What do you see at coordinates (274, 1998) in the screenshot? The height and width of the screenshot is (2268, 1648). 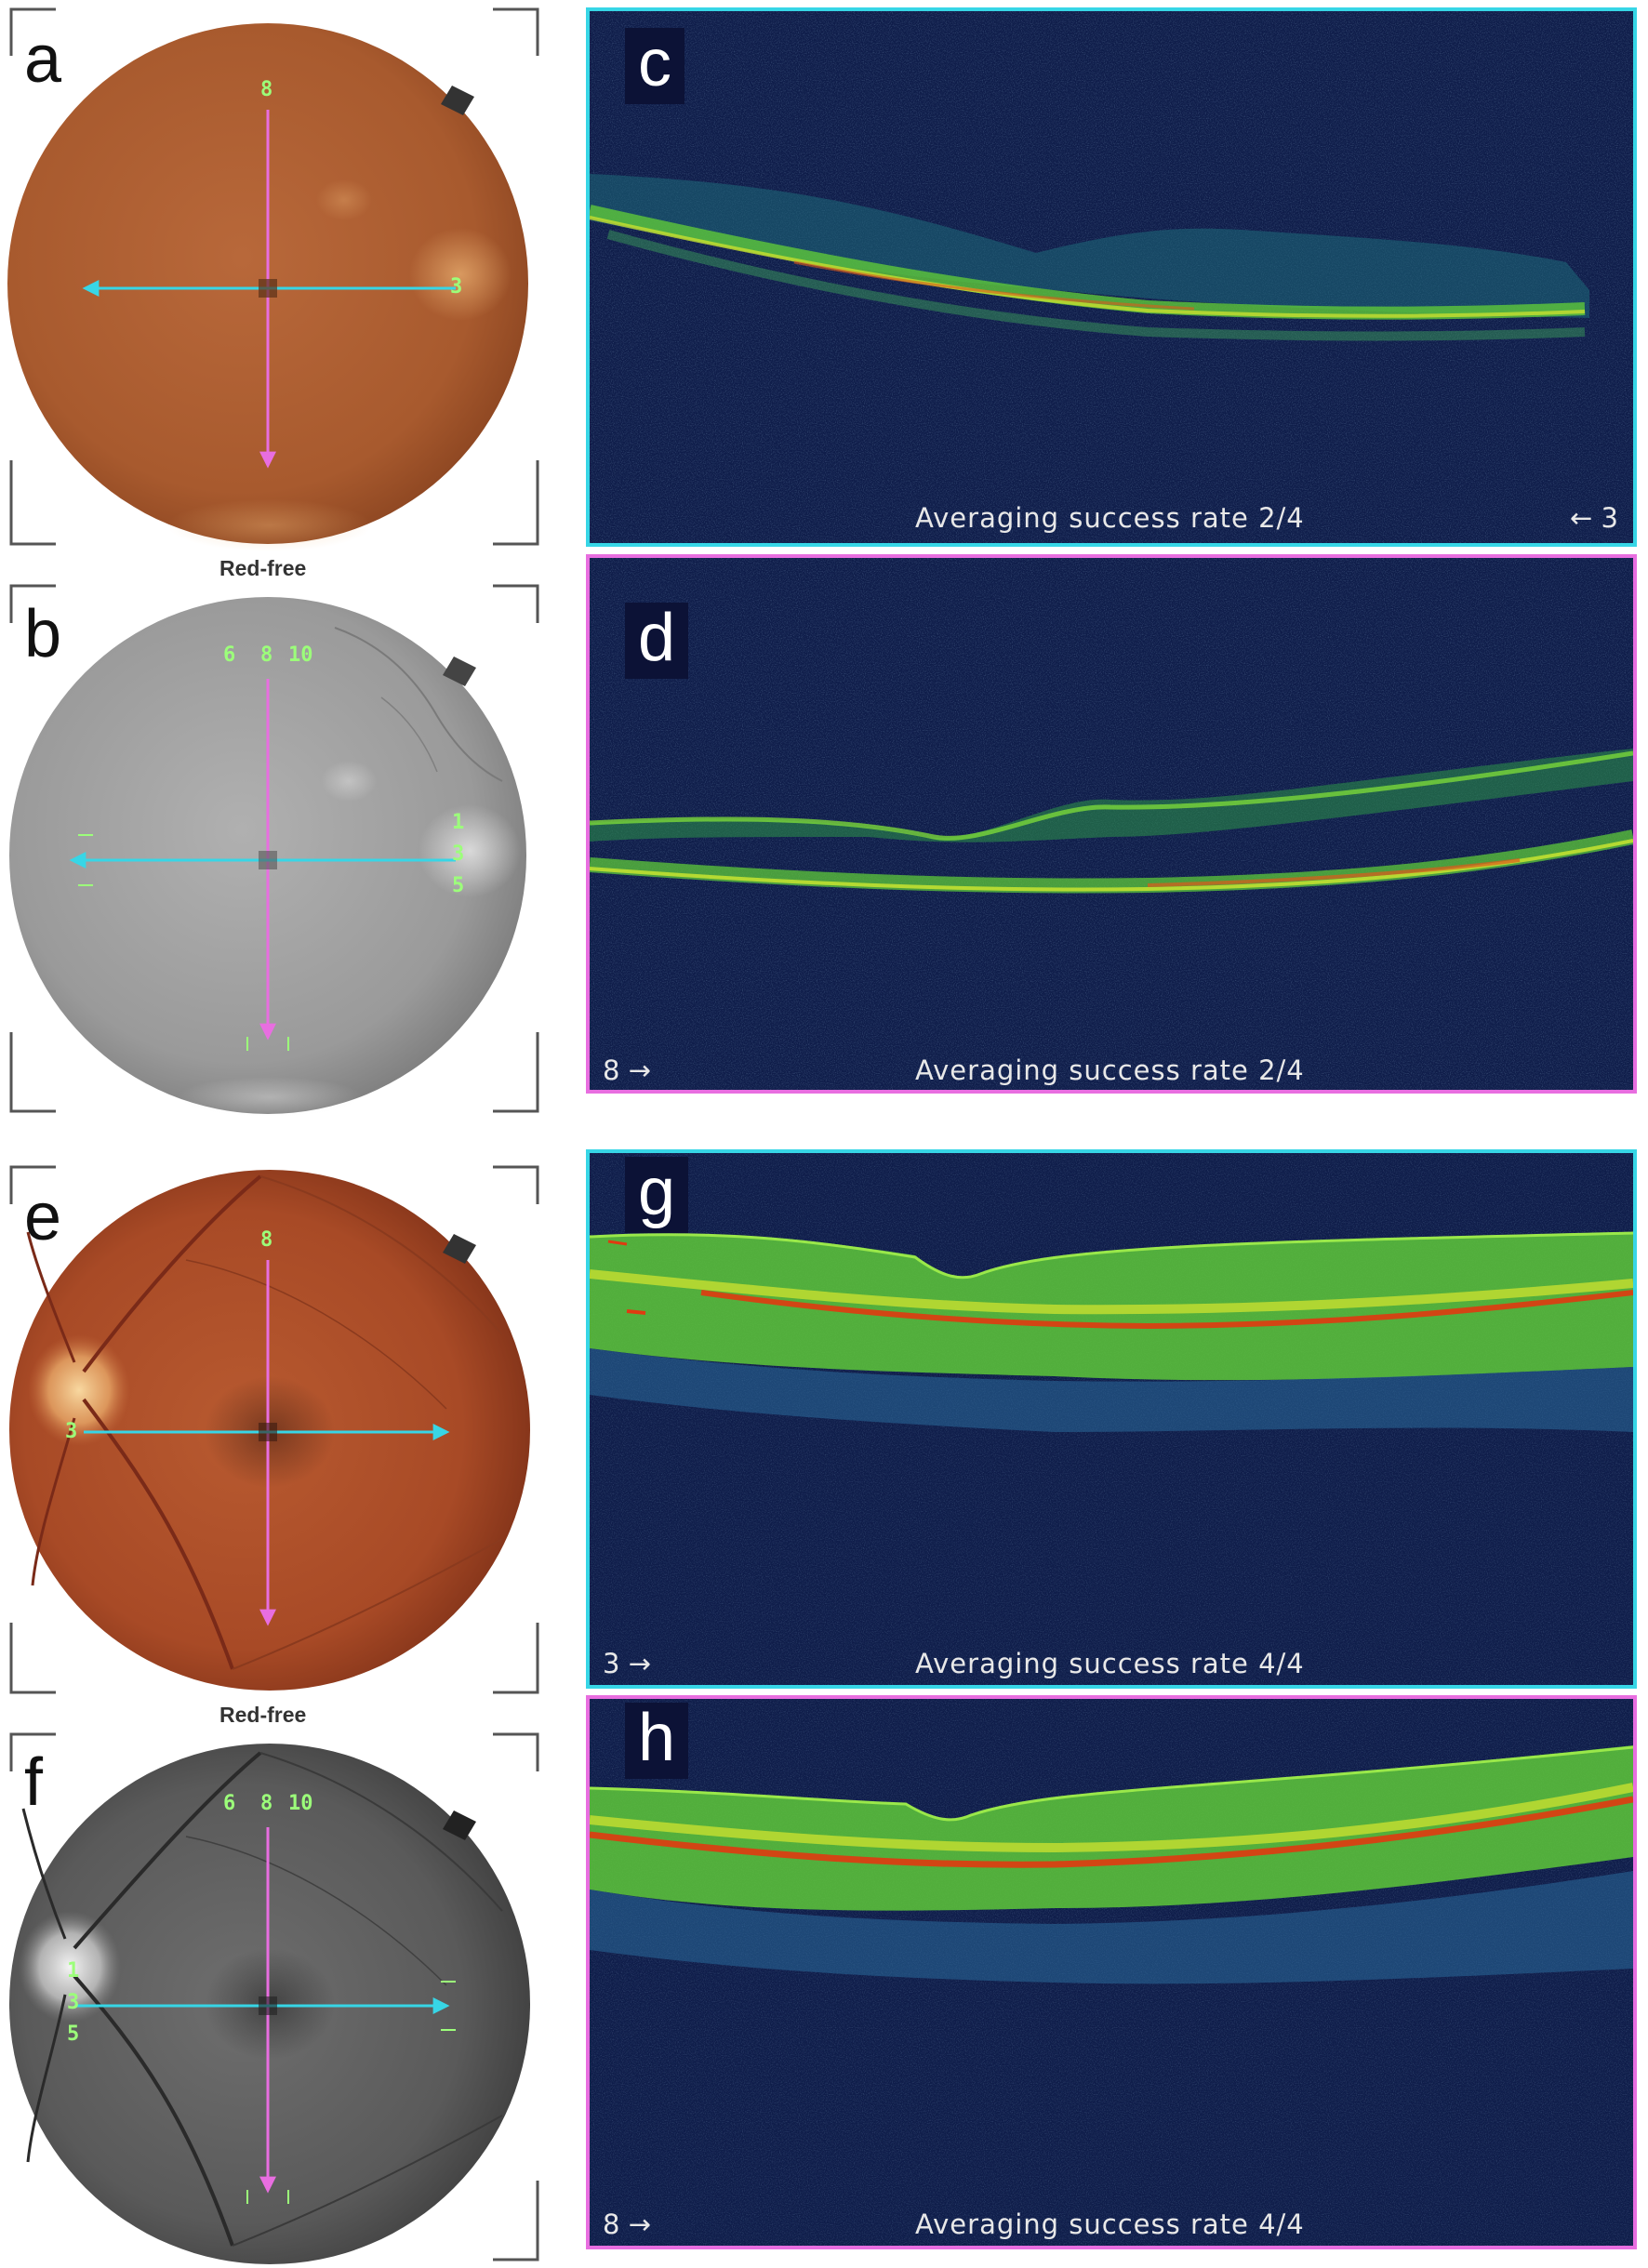 I see `redfree-image-f` at bounding box center [274, 1998].